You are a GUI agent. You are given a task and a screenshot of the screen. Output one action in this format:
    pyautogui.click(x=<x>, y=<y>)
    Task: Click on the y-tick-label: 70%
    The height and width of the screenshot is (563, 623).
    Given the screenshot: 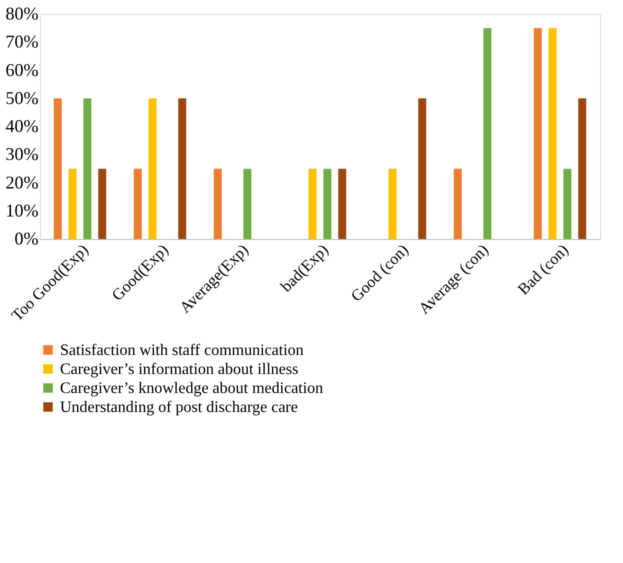 What is the action you would take?
    pyautogui.click(x=22, y=42)
    